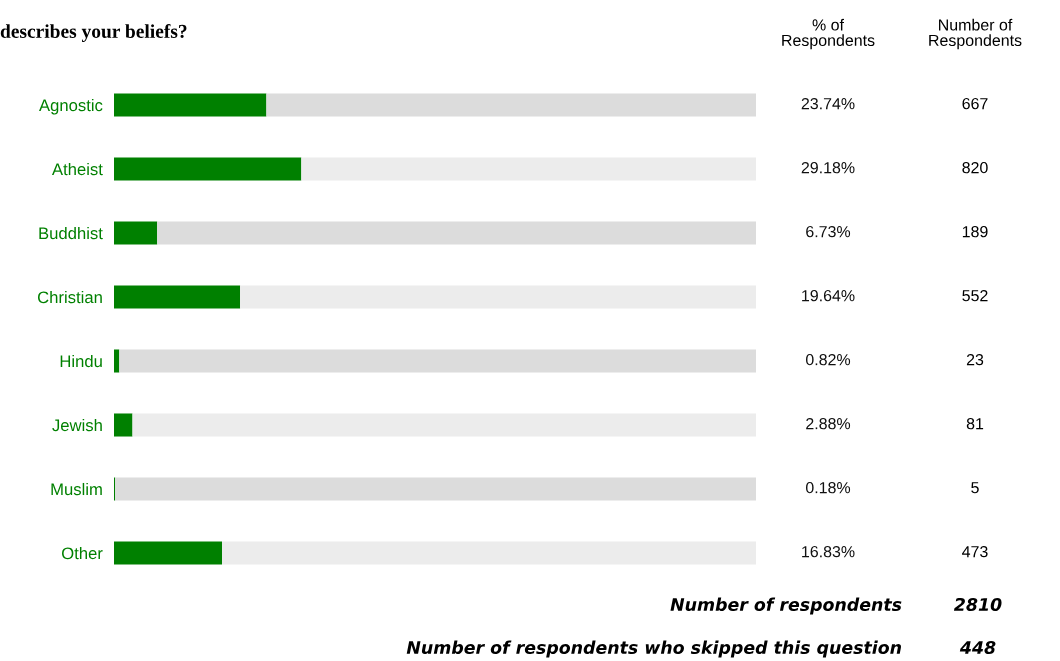 This screenshot has width=1060, height=661. Describe the element at coordinates (828, 231) in the screenshot. I see `data-label: 6.73%` at that location.